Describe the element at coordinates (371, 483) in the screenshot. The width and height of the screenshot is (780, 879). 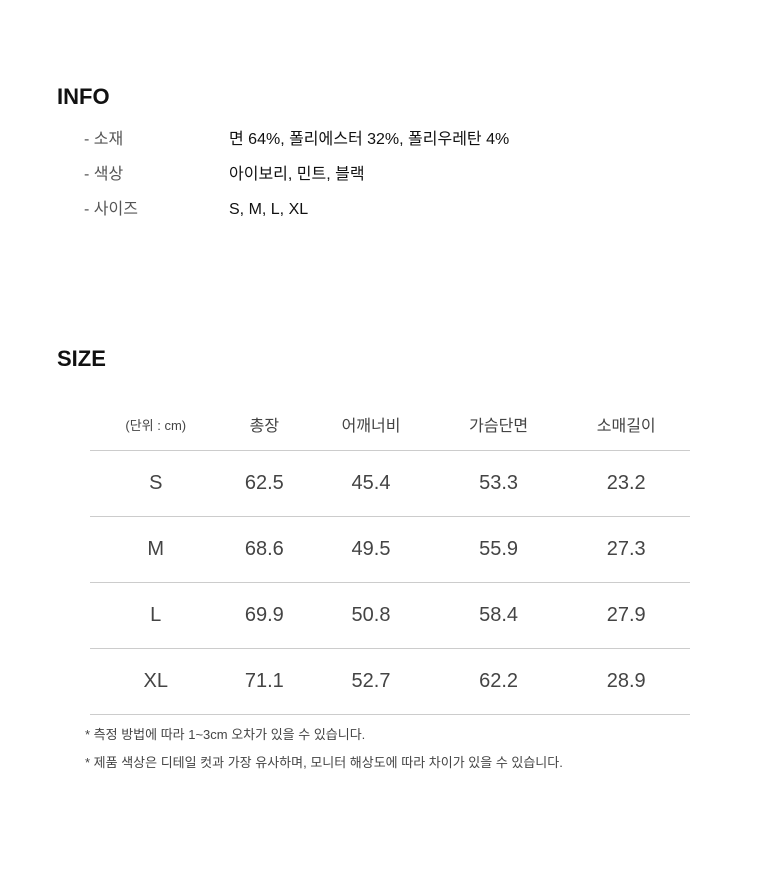
I see `table-cell: 45.4` at that location.